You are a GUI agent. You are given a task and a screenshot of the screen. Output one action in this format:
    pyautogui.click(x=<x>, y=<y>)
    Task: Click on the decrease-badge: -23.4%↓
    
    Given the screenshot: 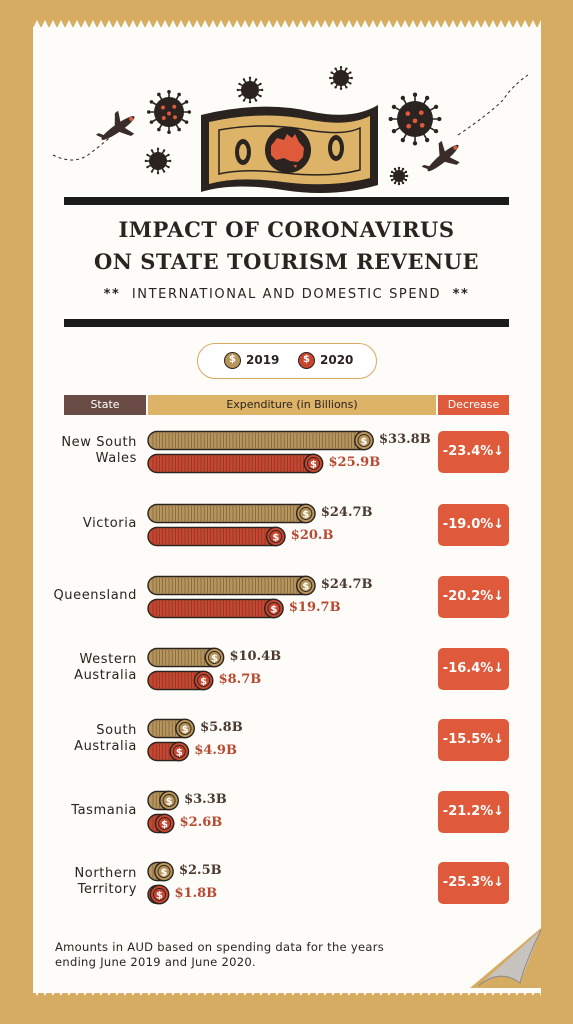 What is the action you would take?
    pyautogui.click(x=473, y=452)
    